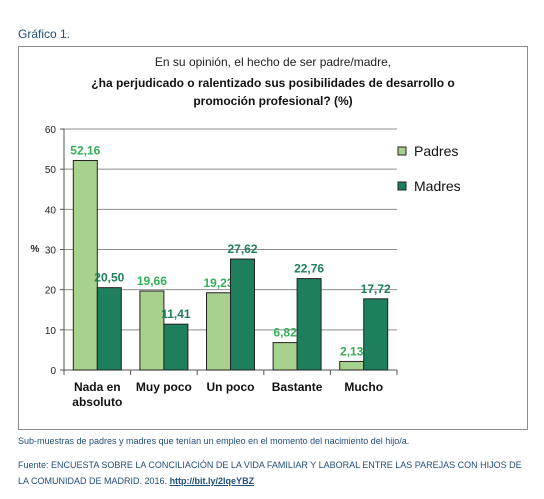 This screenshot has height=499, width=544. What do you see at coordinates (51, 170) in the screenshot?
I see `y-tick-label: 50` at bounding box center [51, 170].